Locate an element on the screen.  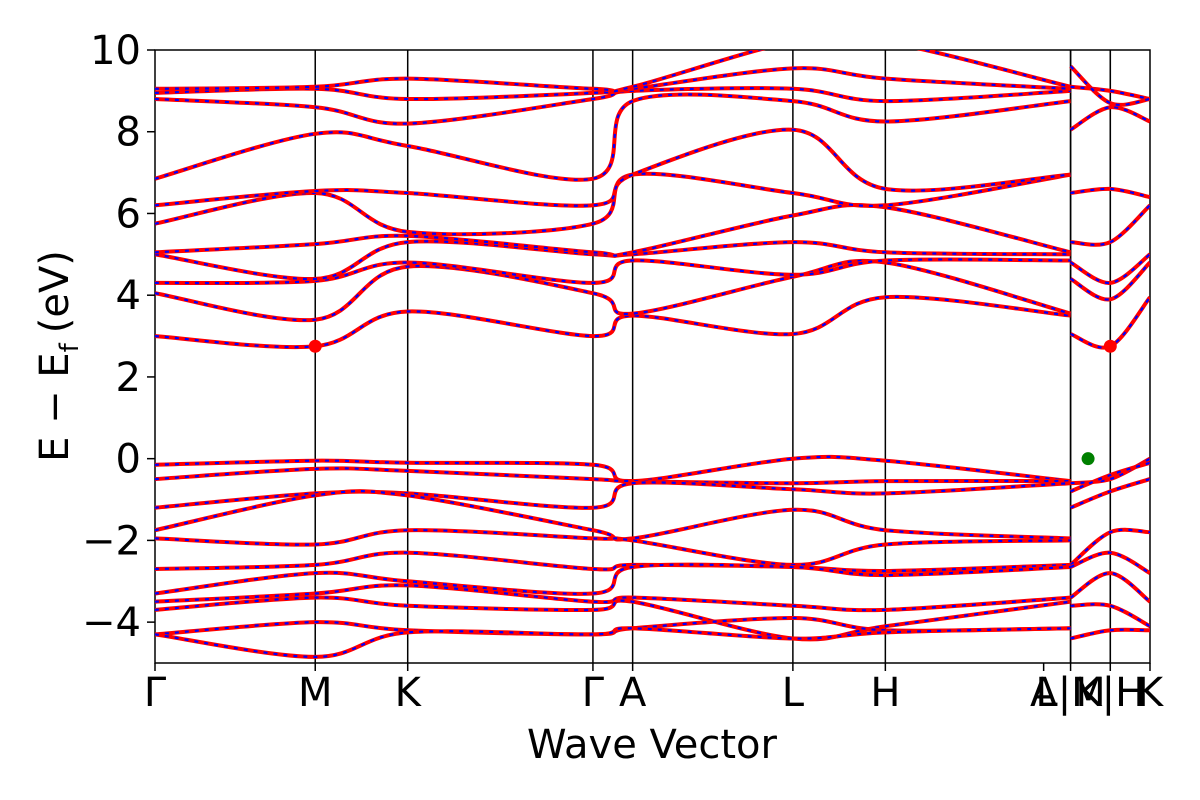
band-5-dashed is located at coordinates (613, 562).